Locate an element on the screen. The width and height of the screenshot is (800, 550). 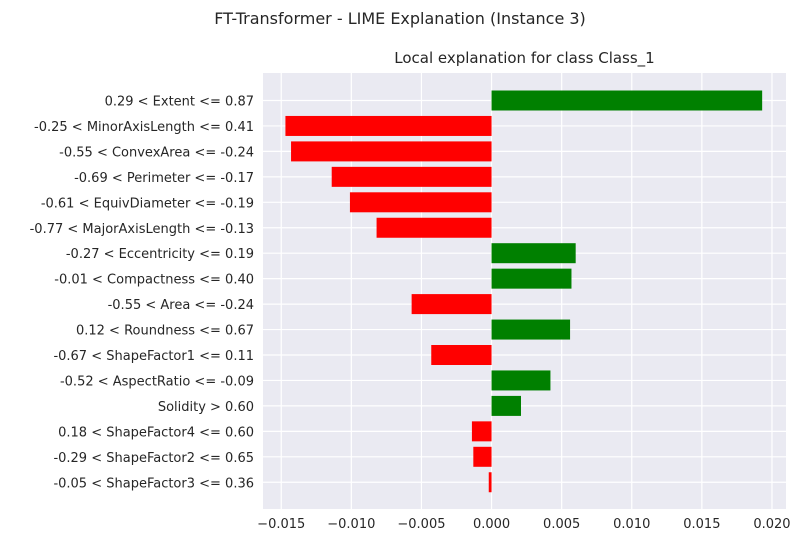
y-tick-label: -0.29 < ShapeFactor2 <= 0.65 is located at coordinates (153, 458).